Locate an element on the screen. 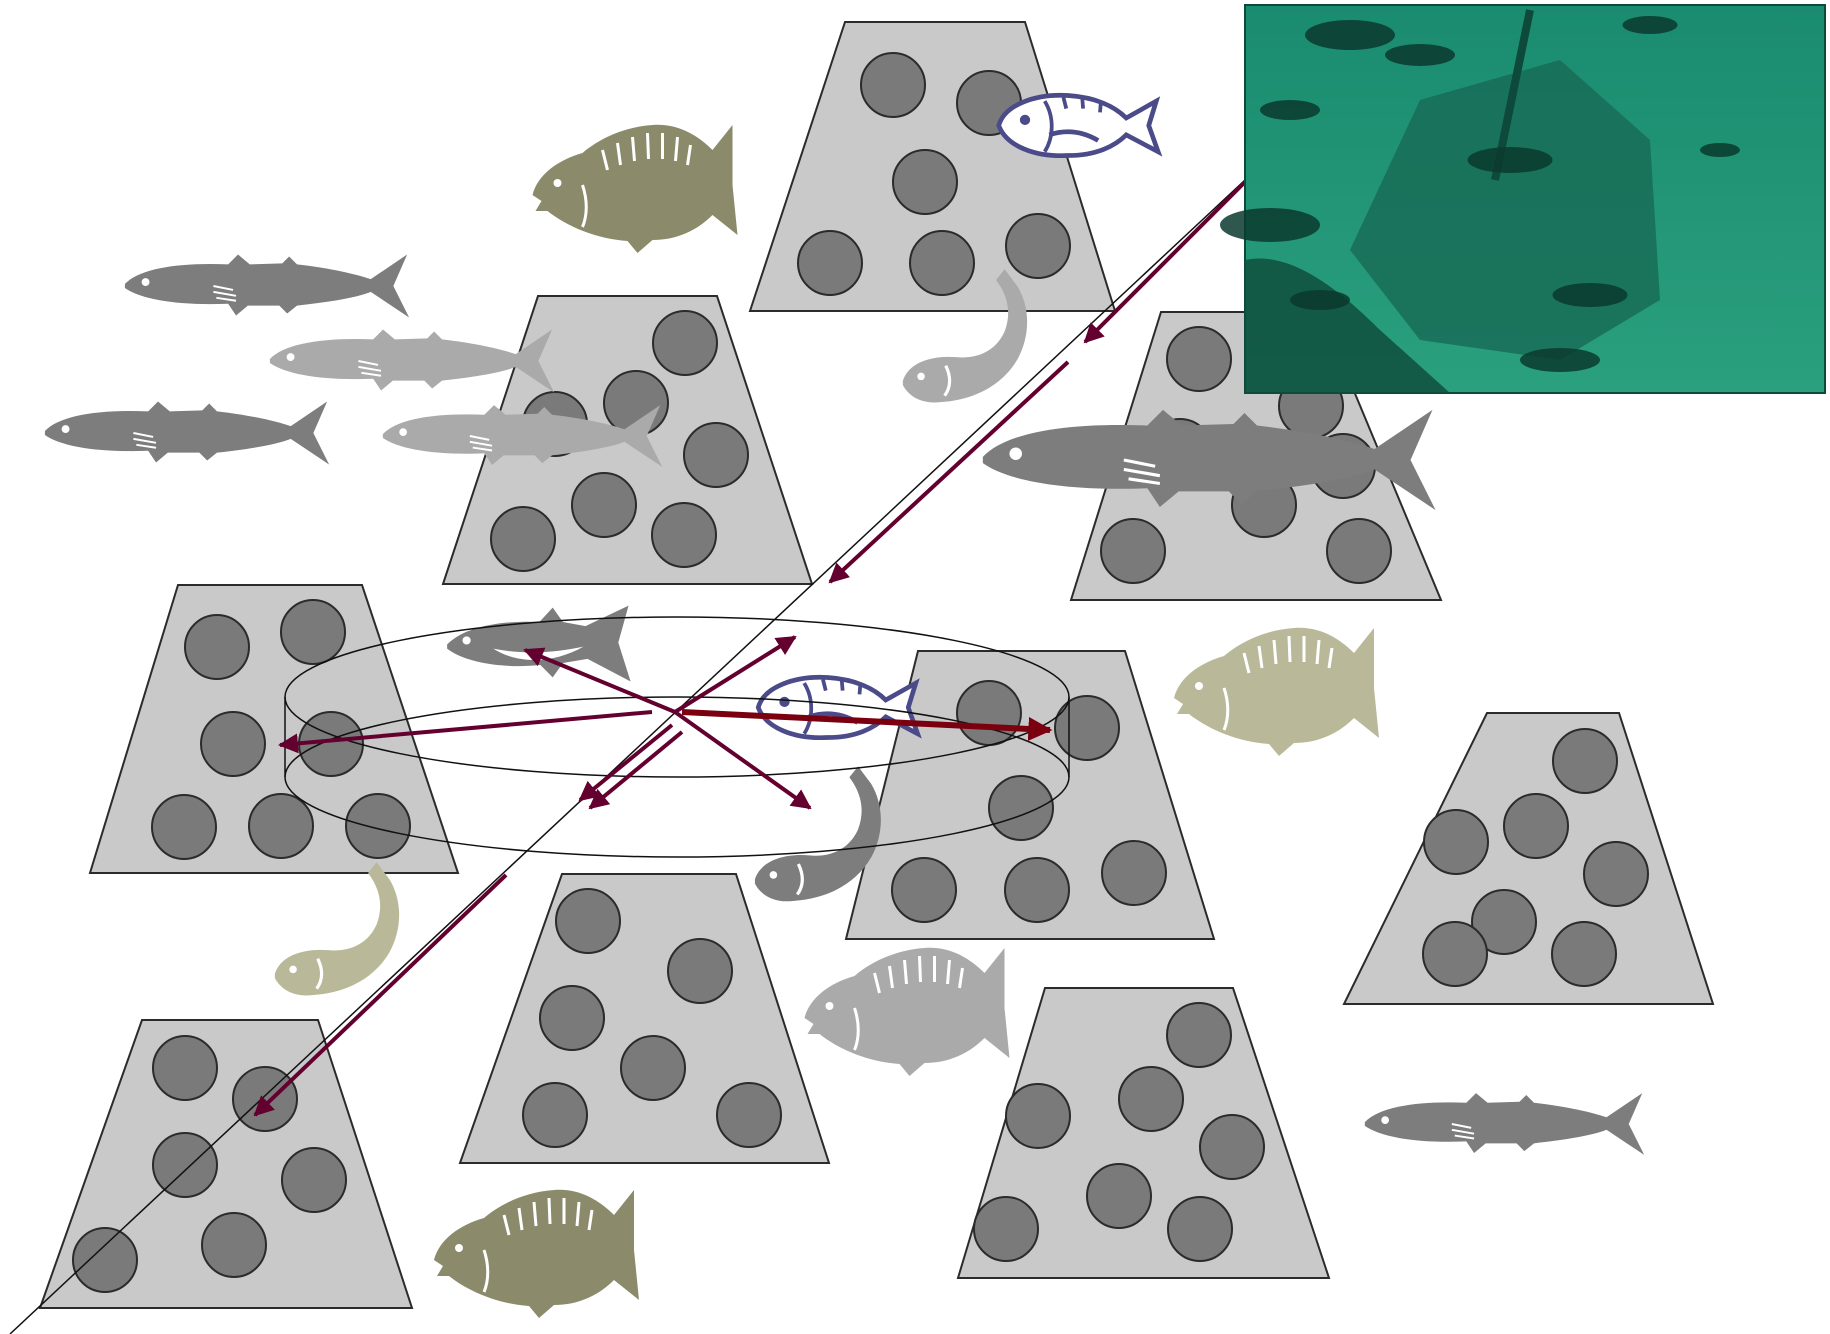 This screenshot has height=1334, width=1830. tuna-icon is located at coordinates (539, 643).